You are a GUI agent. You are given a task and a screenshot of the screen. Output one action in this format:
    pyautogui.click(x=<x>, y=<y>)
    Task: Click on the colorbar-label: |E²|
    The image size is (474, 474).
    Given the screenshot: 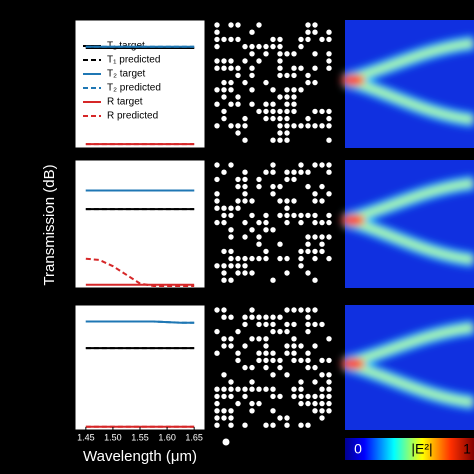 What is the action you would take?
    pyautogui.click(x=421, y=449)
    